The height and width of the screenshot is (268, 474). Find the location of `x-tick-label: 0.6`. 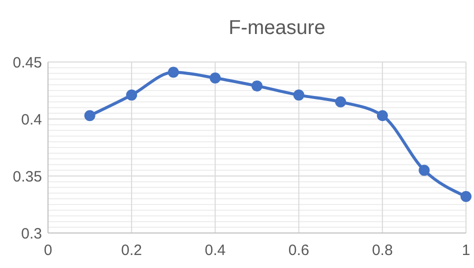

x-tick-label: 0.6 is located at coordinates (299, 250).